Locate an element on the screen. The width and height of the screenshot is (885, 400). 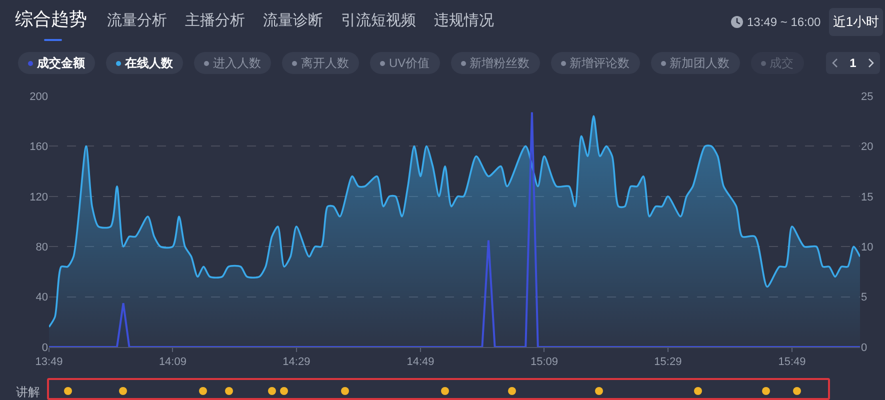
x-tick-label: 15:09 is located at coordinates (544, 362).